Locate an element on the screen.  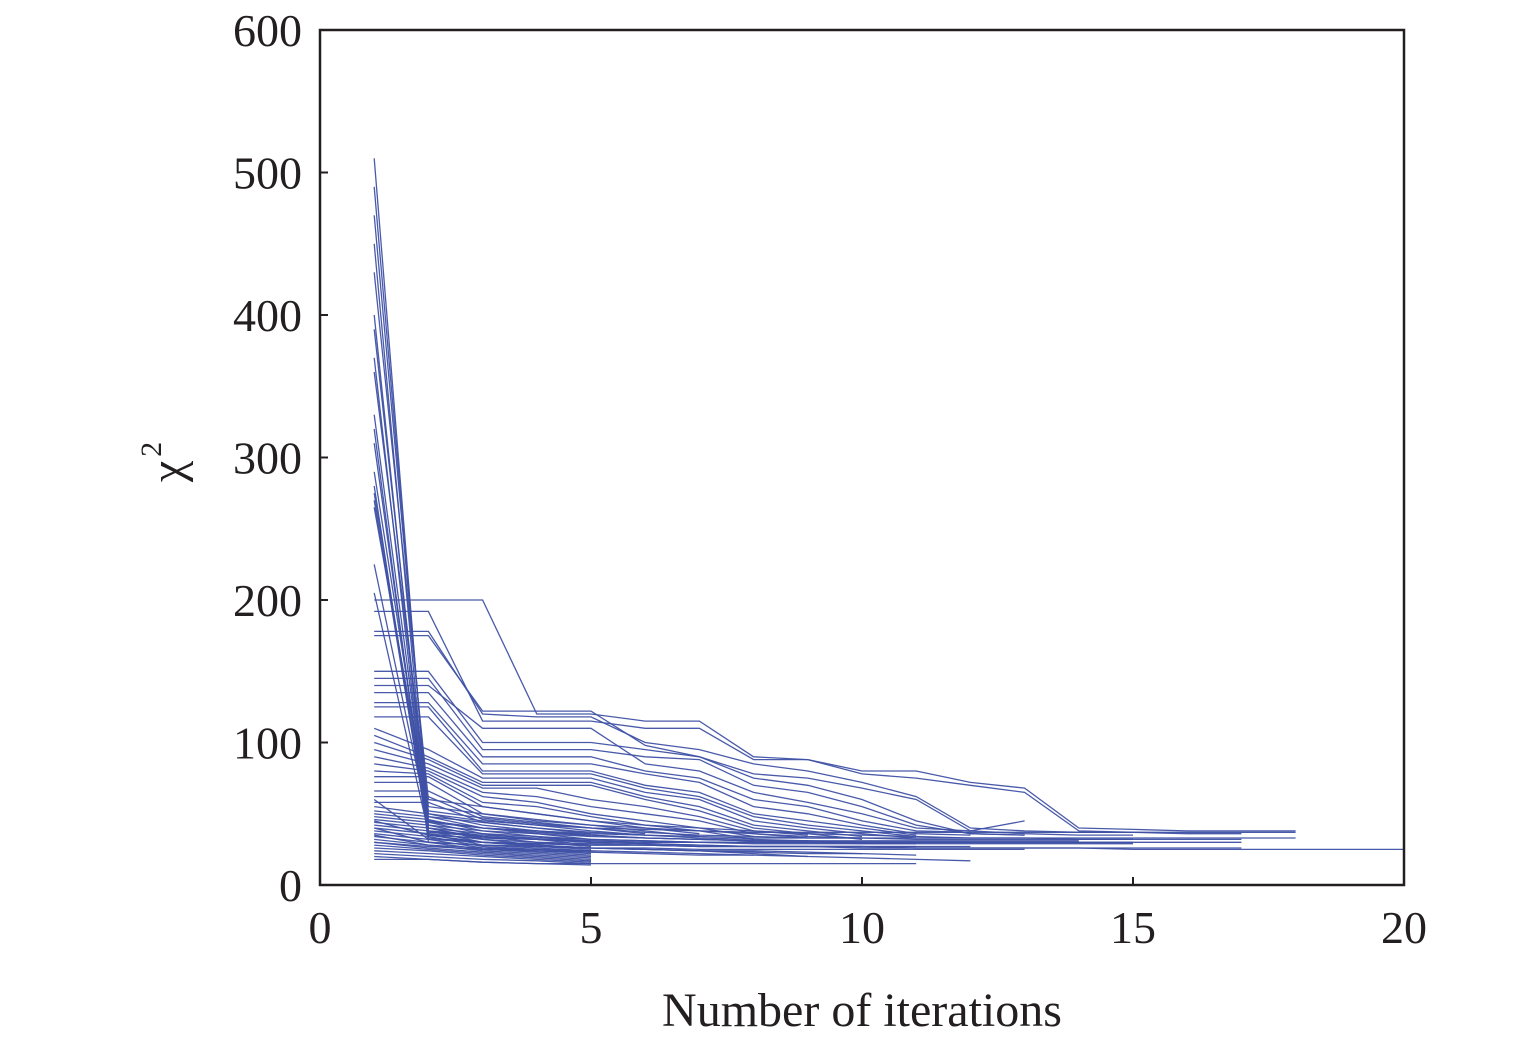
y-tick-label-300: 300 is located at coordinates (267, 458).